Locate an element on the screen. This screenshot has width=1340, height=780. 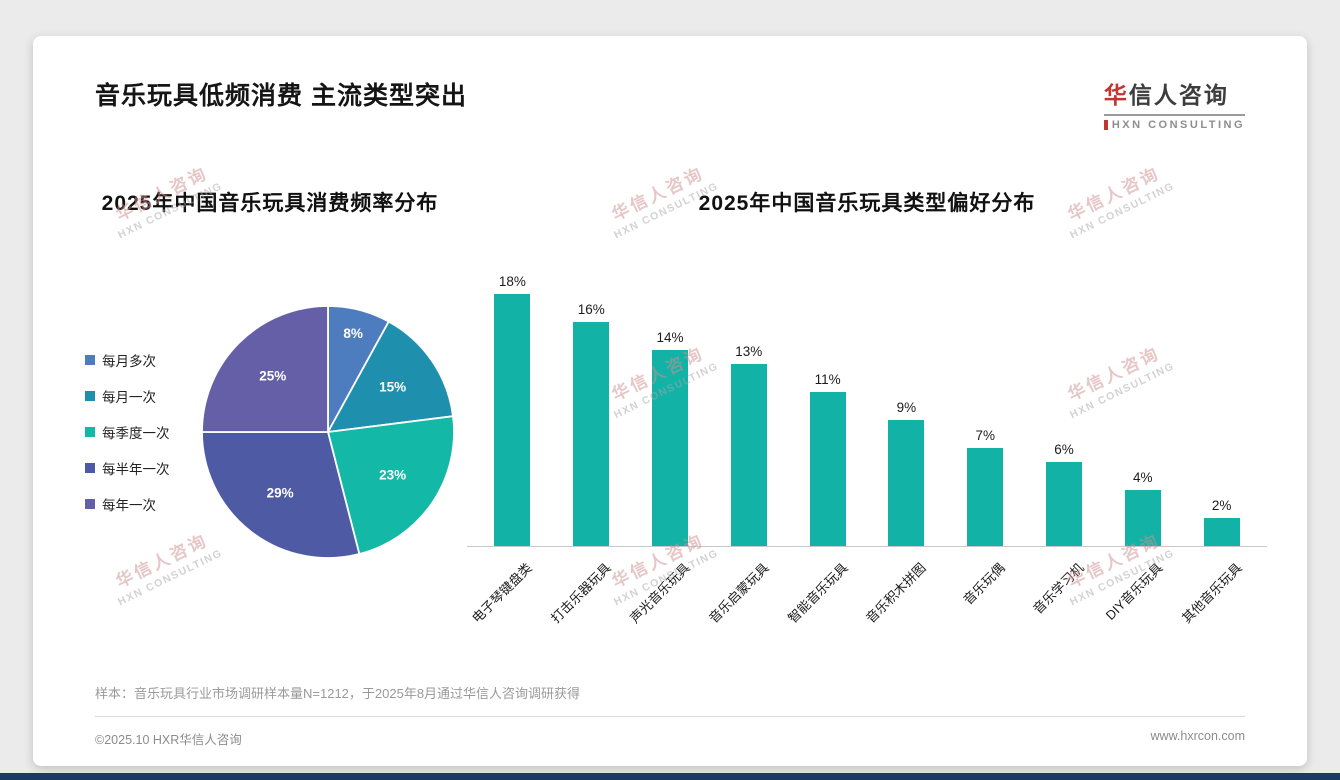
legend-label: 每年一次 is located at coordinates (129, 505).